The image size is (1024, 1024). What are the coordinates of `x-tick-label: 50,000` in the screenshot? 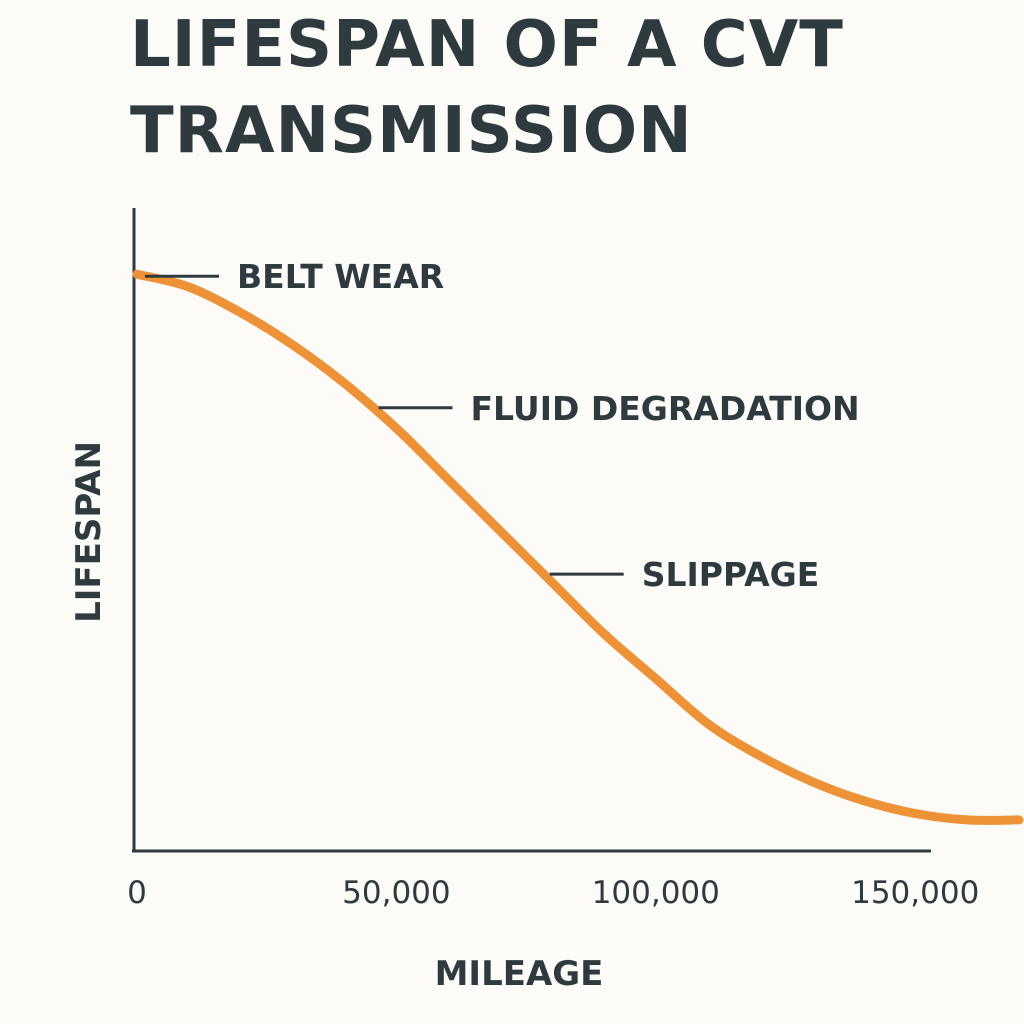 It's located at (396, 893).